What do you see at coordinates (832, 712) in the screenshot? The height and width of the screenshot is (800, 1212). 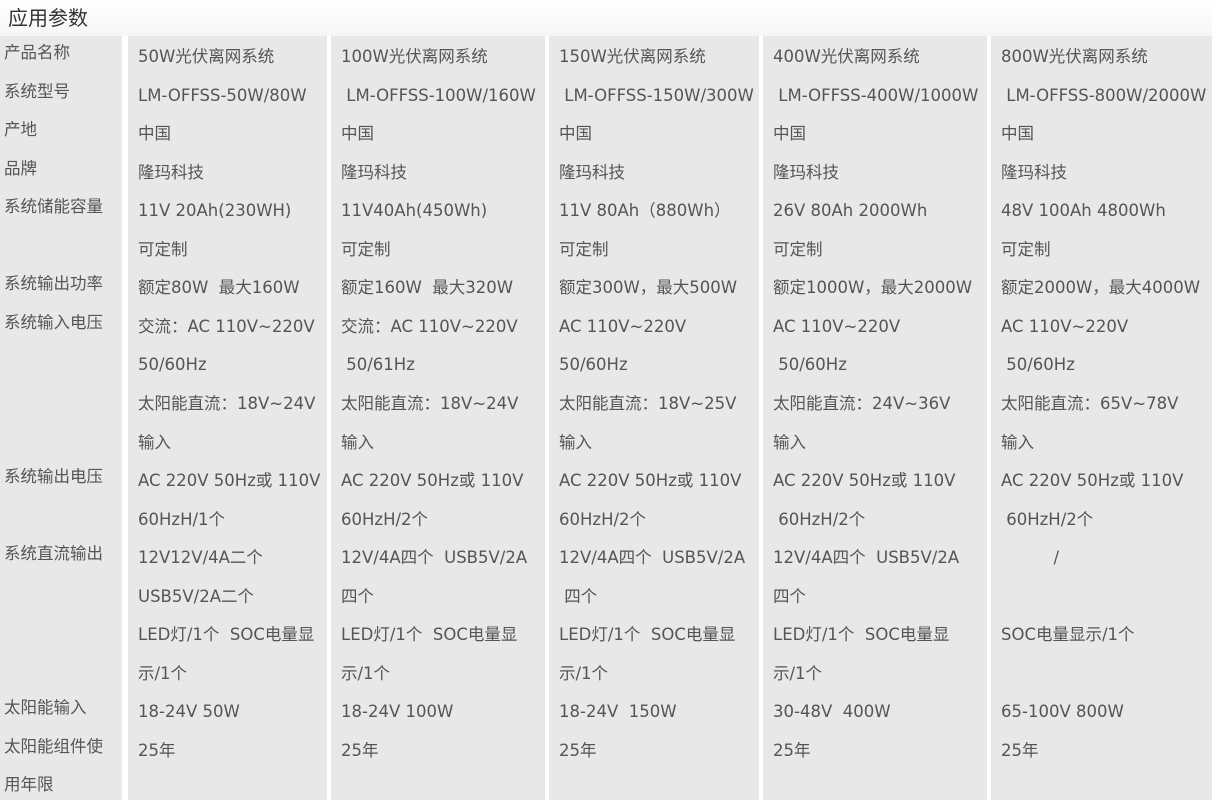 I see `cell-line: 30-48V 400W` at bounding box center [832, 712].